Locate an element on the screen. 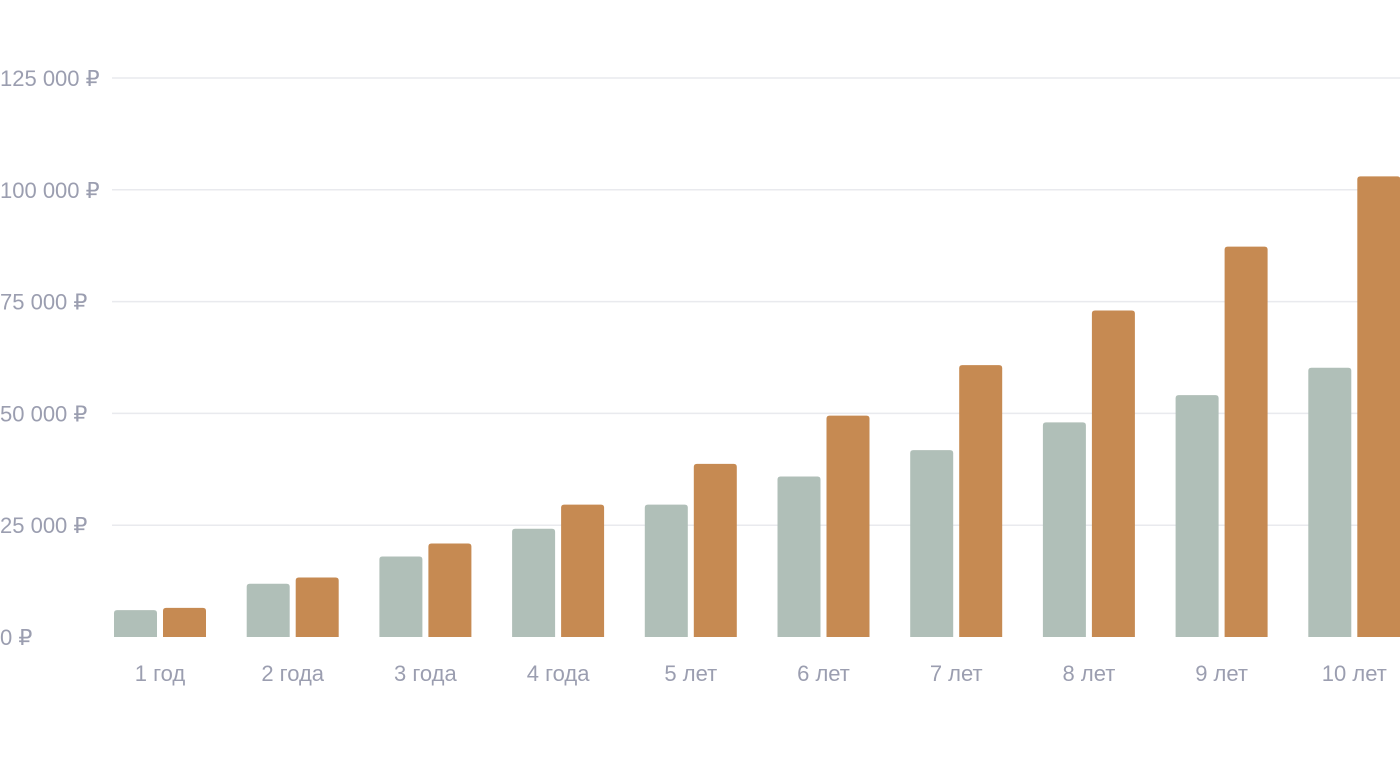  x-tick-label: 6 лет is located at coordinates (823, 673).